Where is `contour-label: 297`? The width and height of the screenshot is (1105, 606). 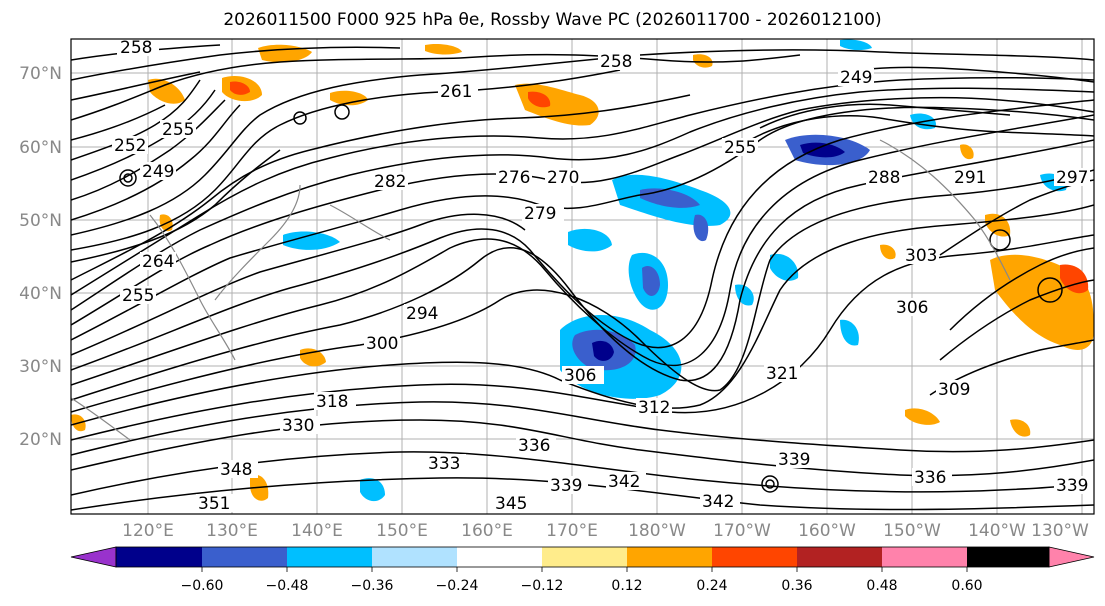
contour-label: 297 is located at coordinates (1072, 178).